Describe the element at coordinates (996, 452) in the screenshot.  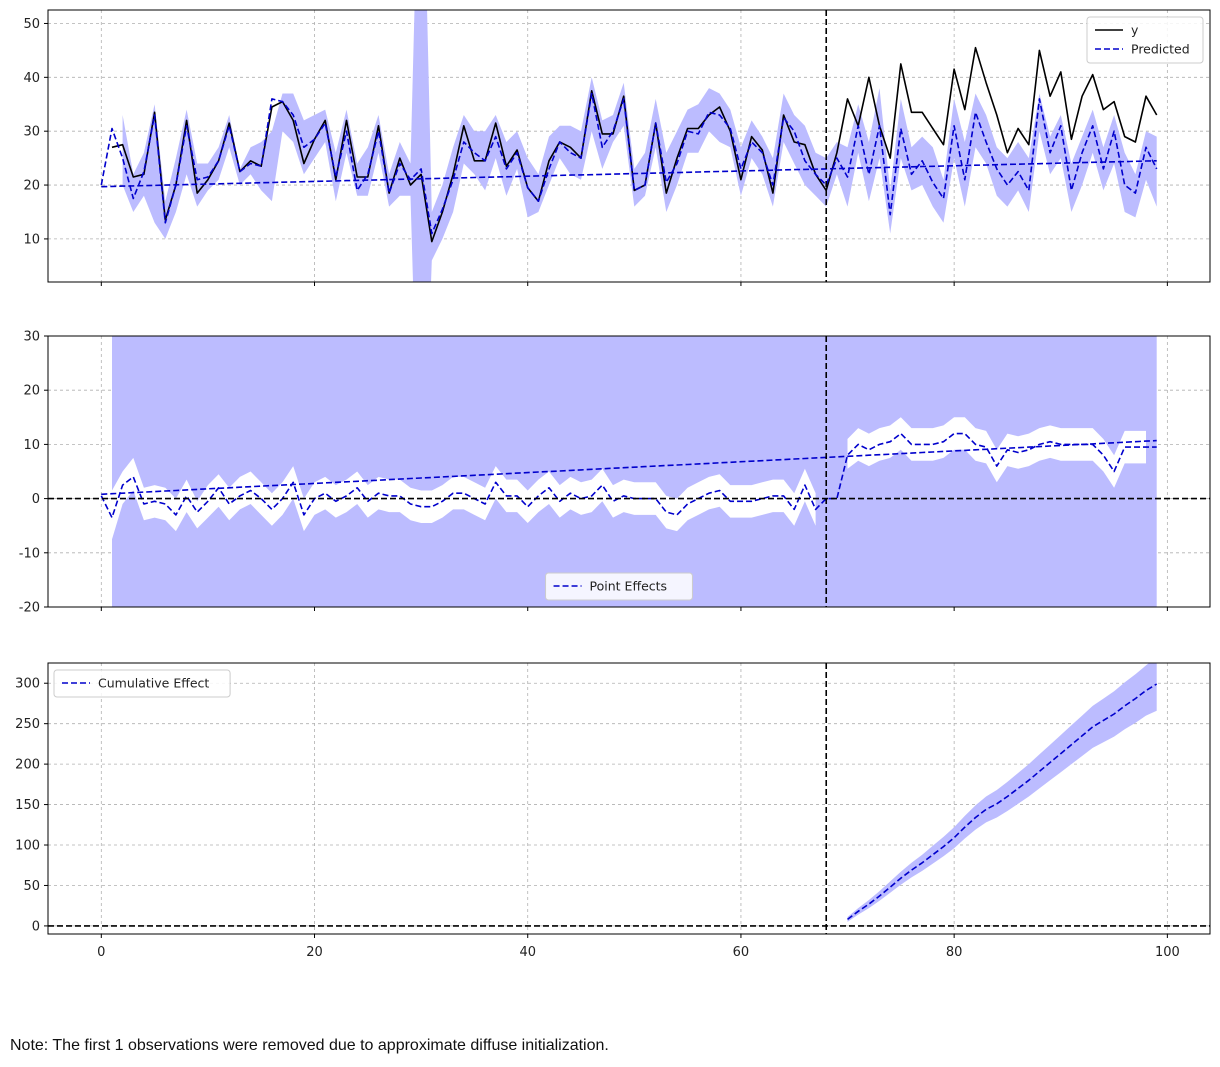
I see `inner-band-post` at that location.